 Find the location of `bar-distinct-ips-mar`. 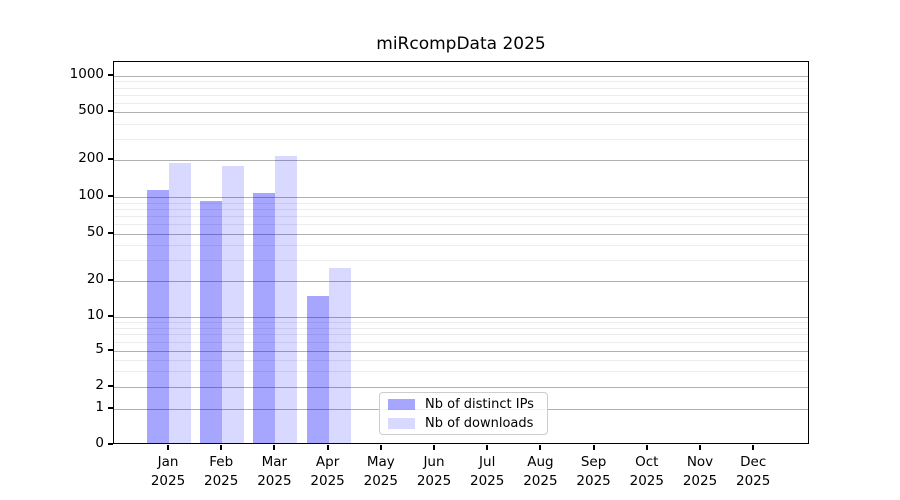

bar-distinct-ips-mar is located at coordinates (264, 318).